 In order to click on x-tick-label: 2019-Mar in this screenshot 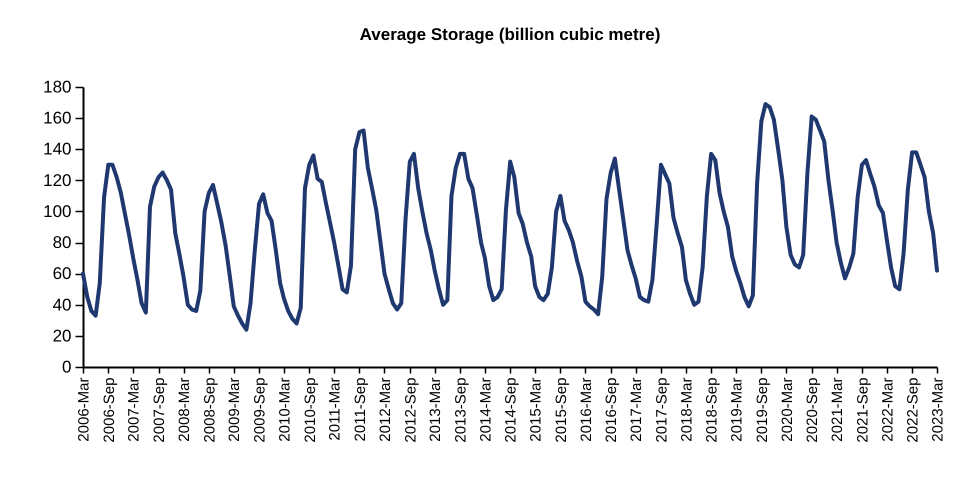, I will do `click(737, 410)`.